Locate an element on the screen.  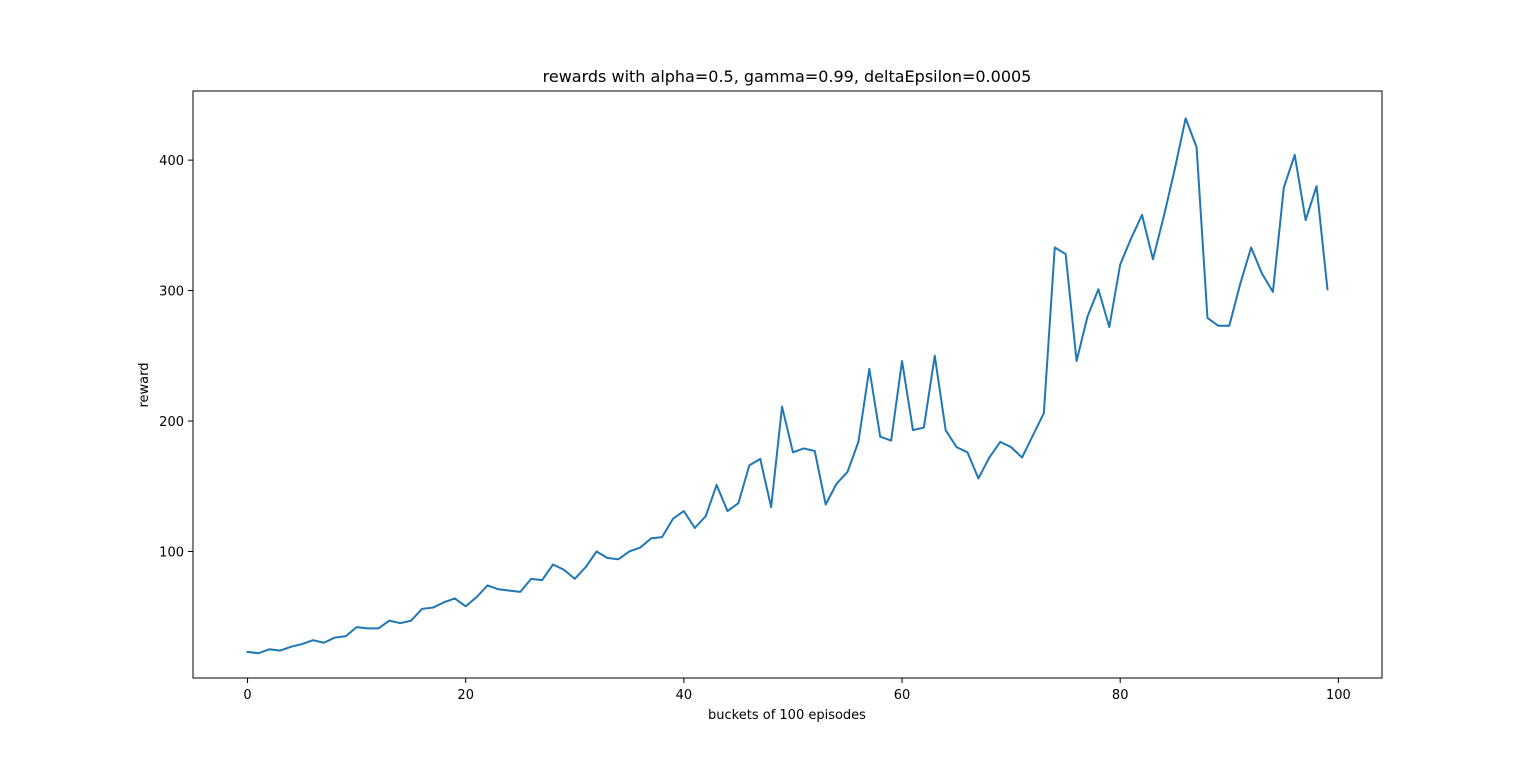
y-axis-ticks: 100 200 300 400 is located at coordinates (176, 357).